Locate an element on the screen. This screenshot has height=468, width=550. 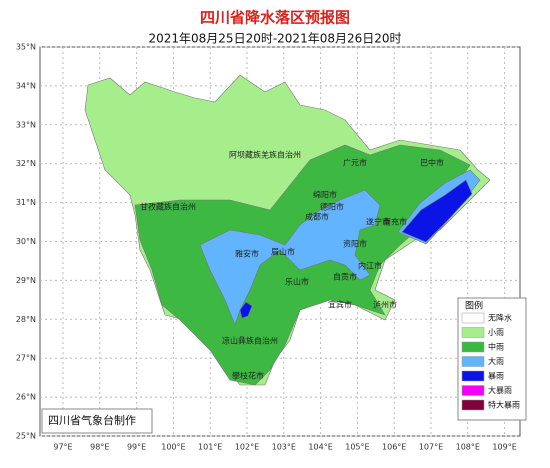
lat-label: 26°N is located at coordinates (26, 397).